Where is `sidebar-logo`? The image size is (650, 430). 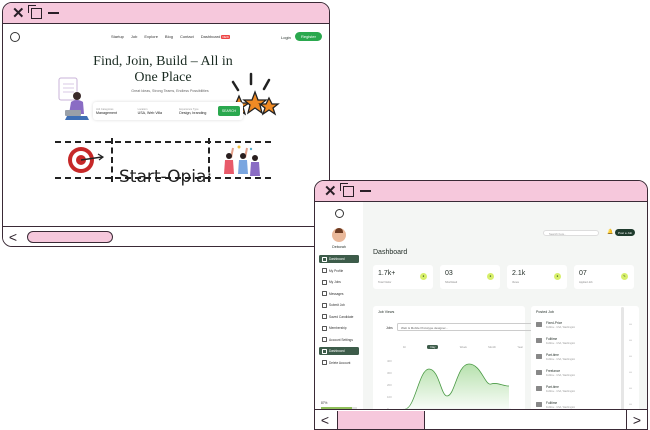
sidebar-logo is located at coordinates (339, 213).